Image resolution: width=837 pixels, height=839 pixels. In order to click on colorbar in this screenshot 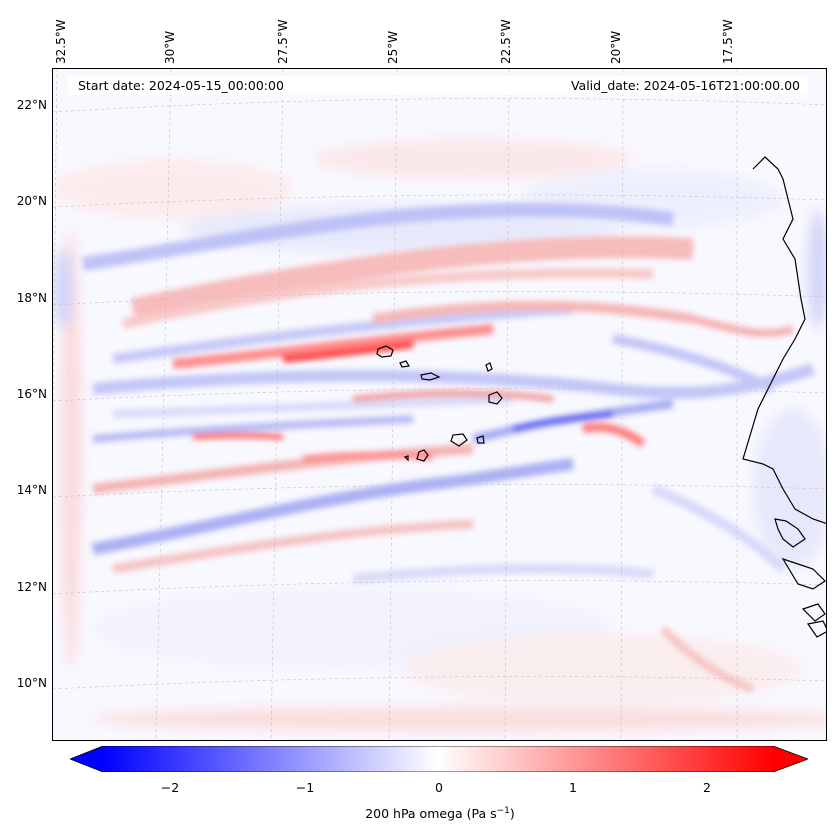, I will do `click(439, 760)`.